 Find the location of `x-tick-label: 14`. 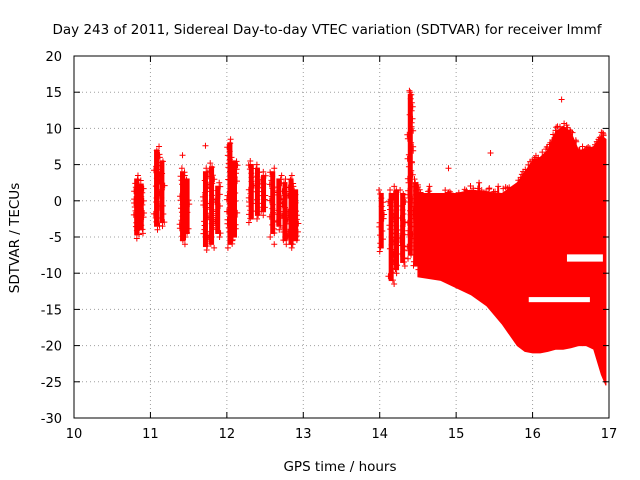

x-tick-label: 14 is located at coordinates (379, 434).